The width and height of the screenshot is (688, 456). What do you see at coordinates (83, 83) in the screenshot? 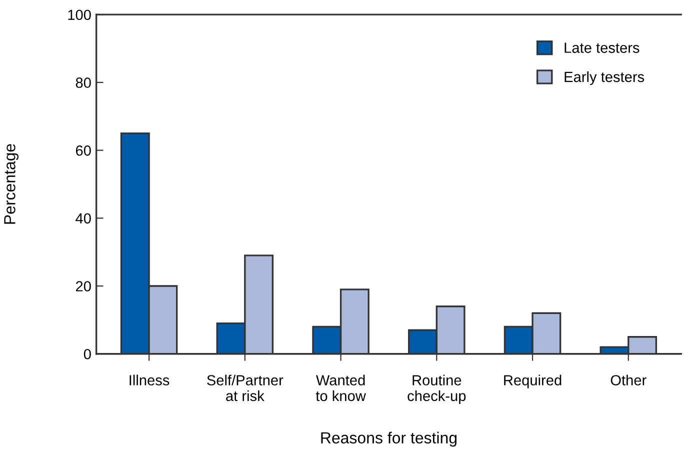
I see `y-tick-label: 80` at bounding box center [83, 83].